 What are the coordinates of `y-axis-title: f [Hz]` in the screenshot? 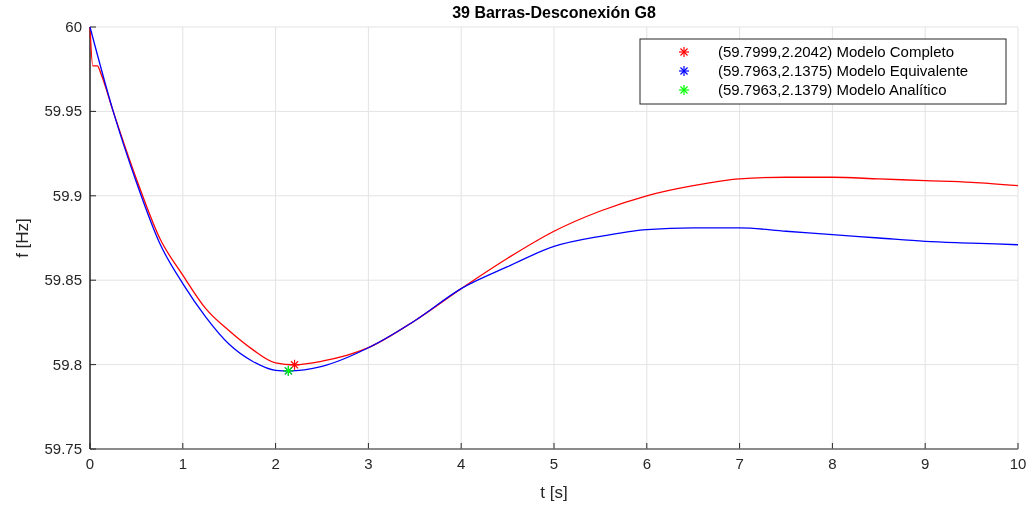 It's located at (22, 238).